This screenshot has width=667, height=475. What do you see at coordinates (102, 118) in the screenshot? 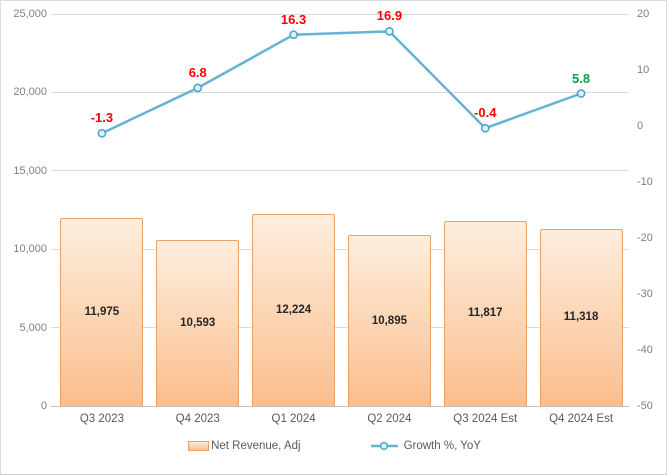
I see `growth-value-label: -1.3` at bounding box center [102, 118].